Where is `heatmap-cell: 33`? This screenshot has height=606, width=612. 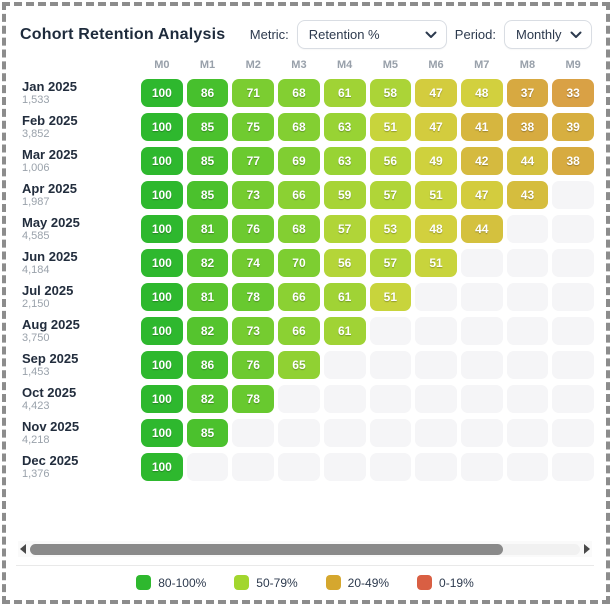 heatmap-cell: 33 is located at coordinates (573, 93).